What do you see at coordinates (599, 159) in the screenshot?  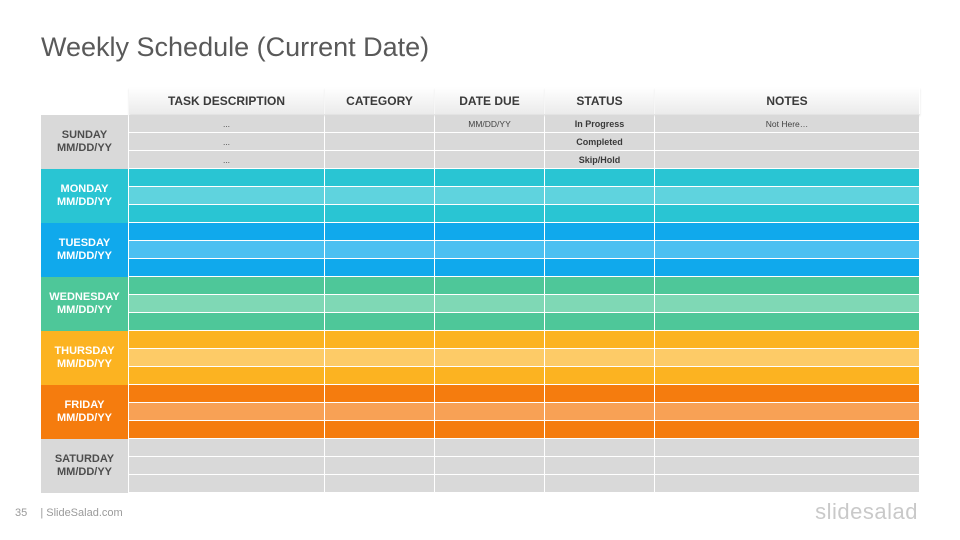 I see `cell-status: Skip/Hold` at bounding box center [599, 159].